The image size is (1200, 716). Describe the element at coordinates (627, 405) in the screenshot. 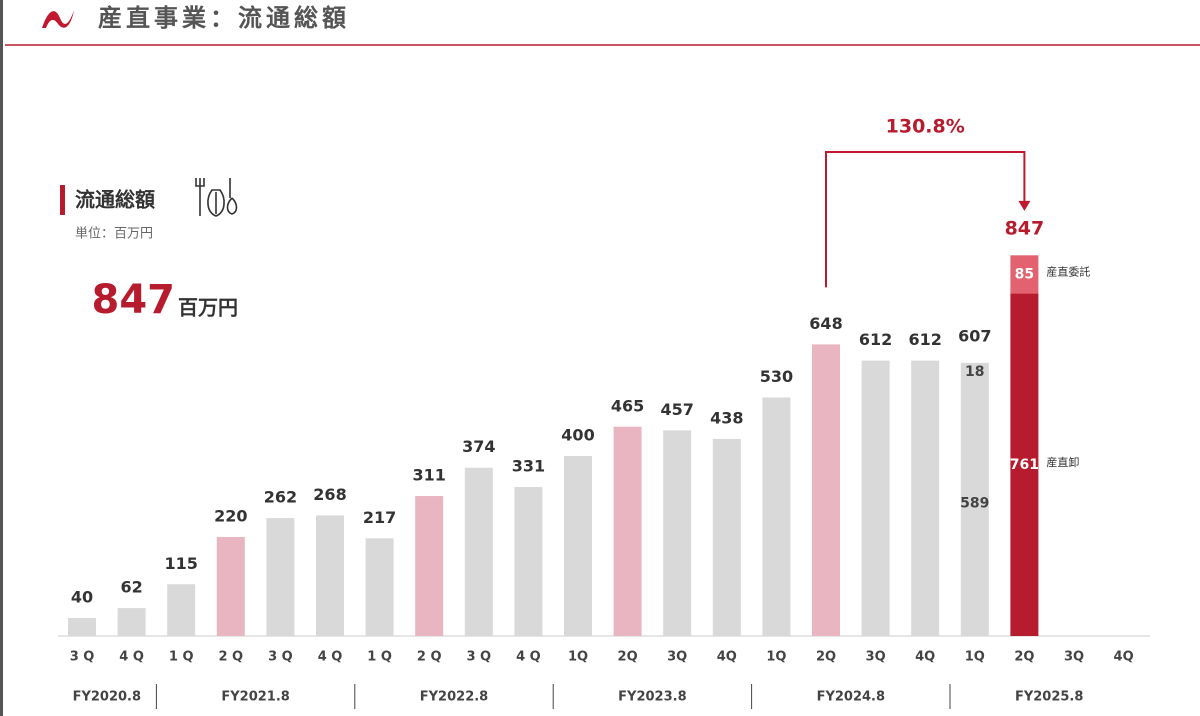

I see `value-label: 465` at that location.